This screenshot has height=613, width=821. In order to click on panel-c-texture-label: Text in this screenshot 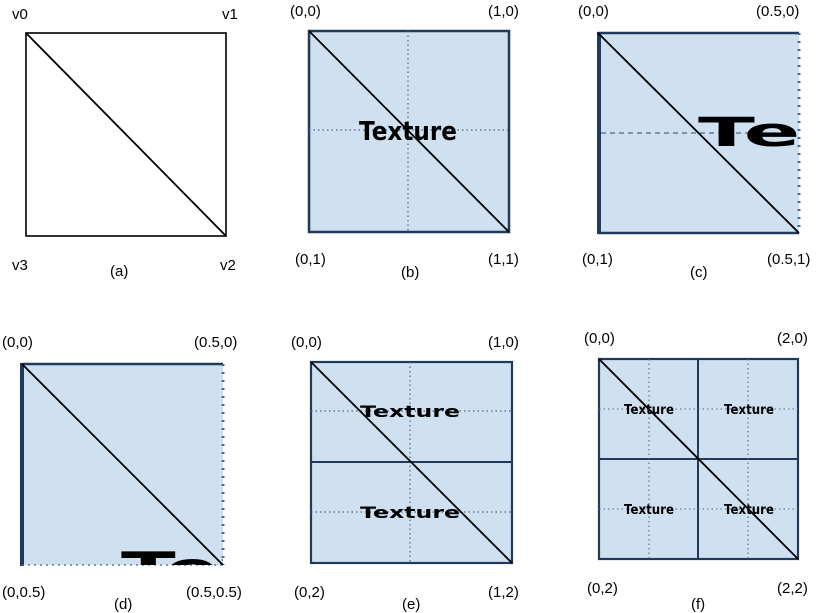, I will do `click(759, 133)`.